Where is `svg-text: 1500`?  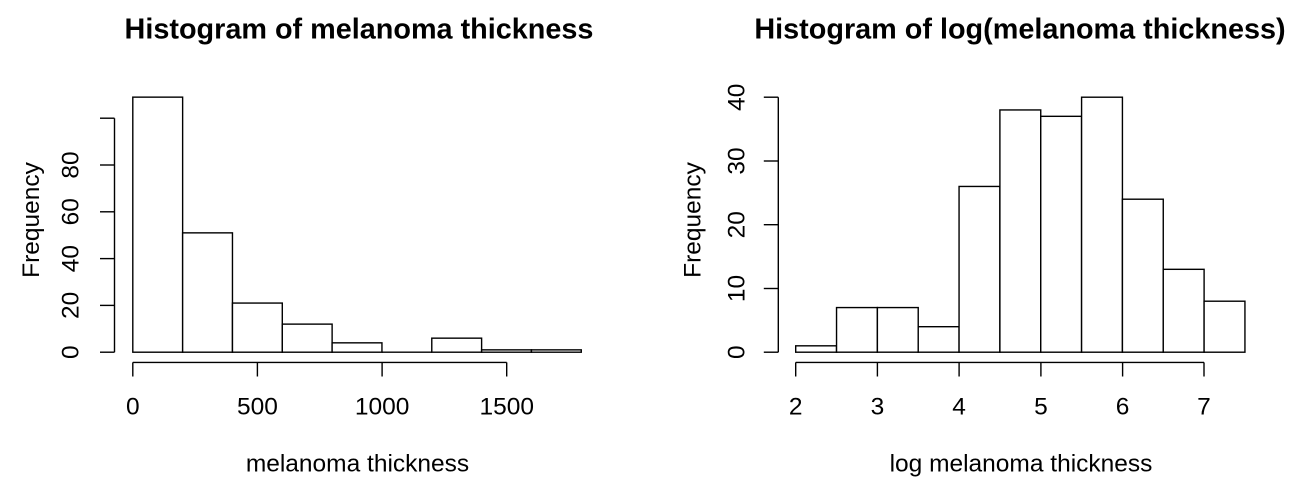 svg-text: 1500 is located at coordinates (506, 406).